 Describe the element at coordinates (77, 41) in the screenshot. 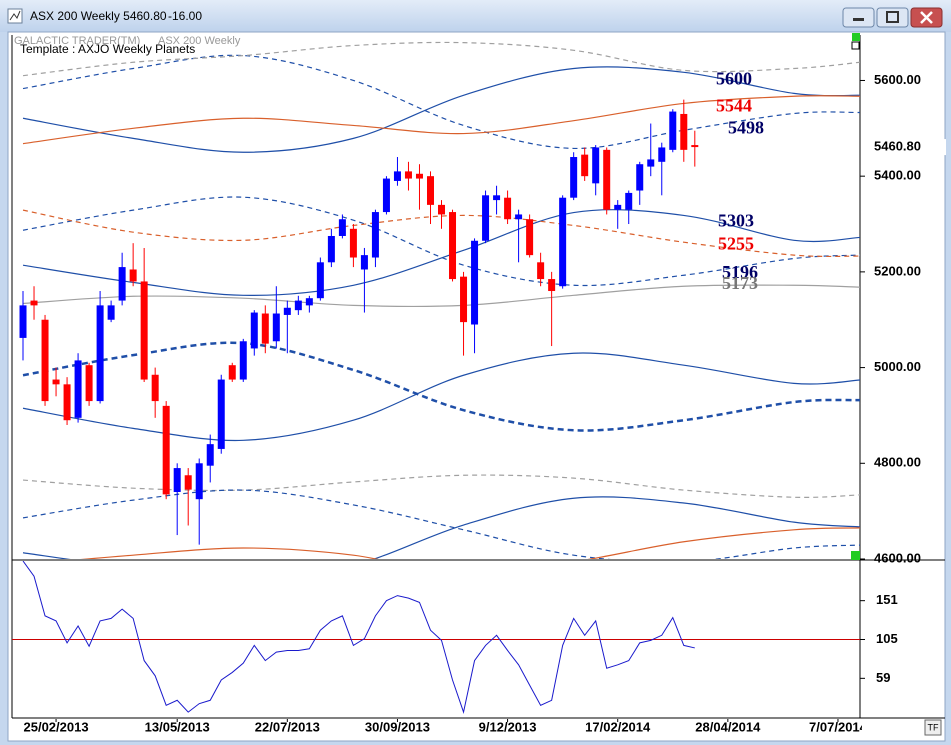

I see `source-label: GALACTIC TRADER(TM)` at that location.